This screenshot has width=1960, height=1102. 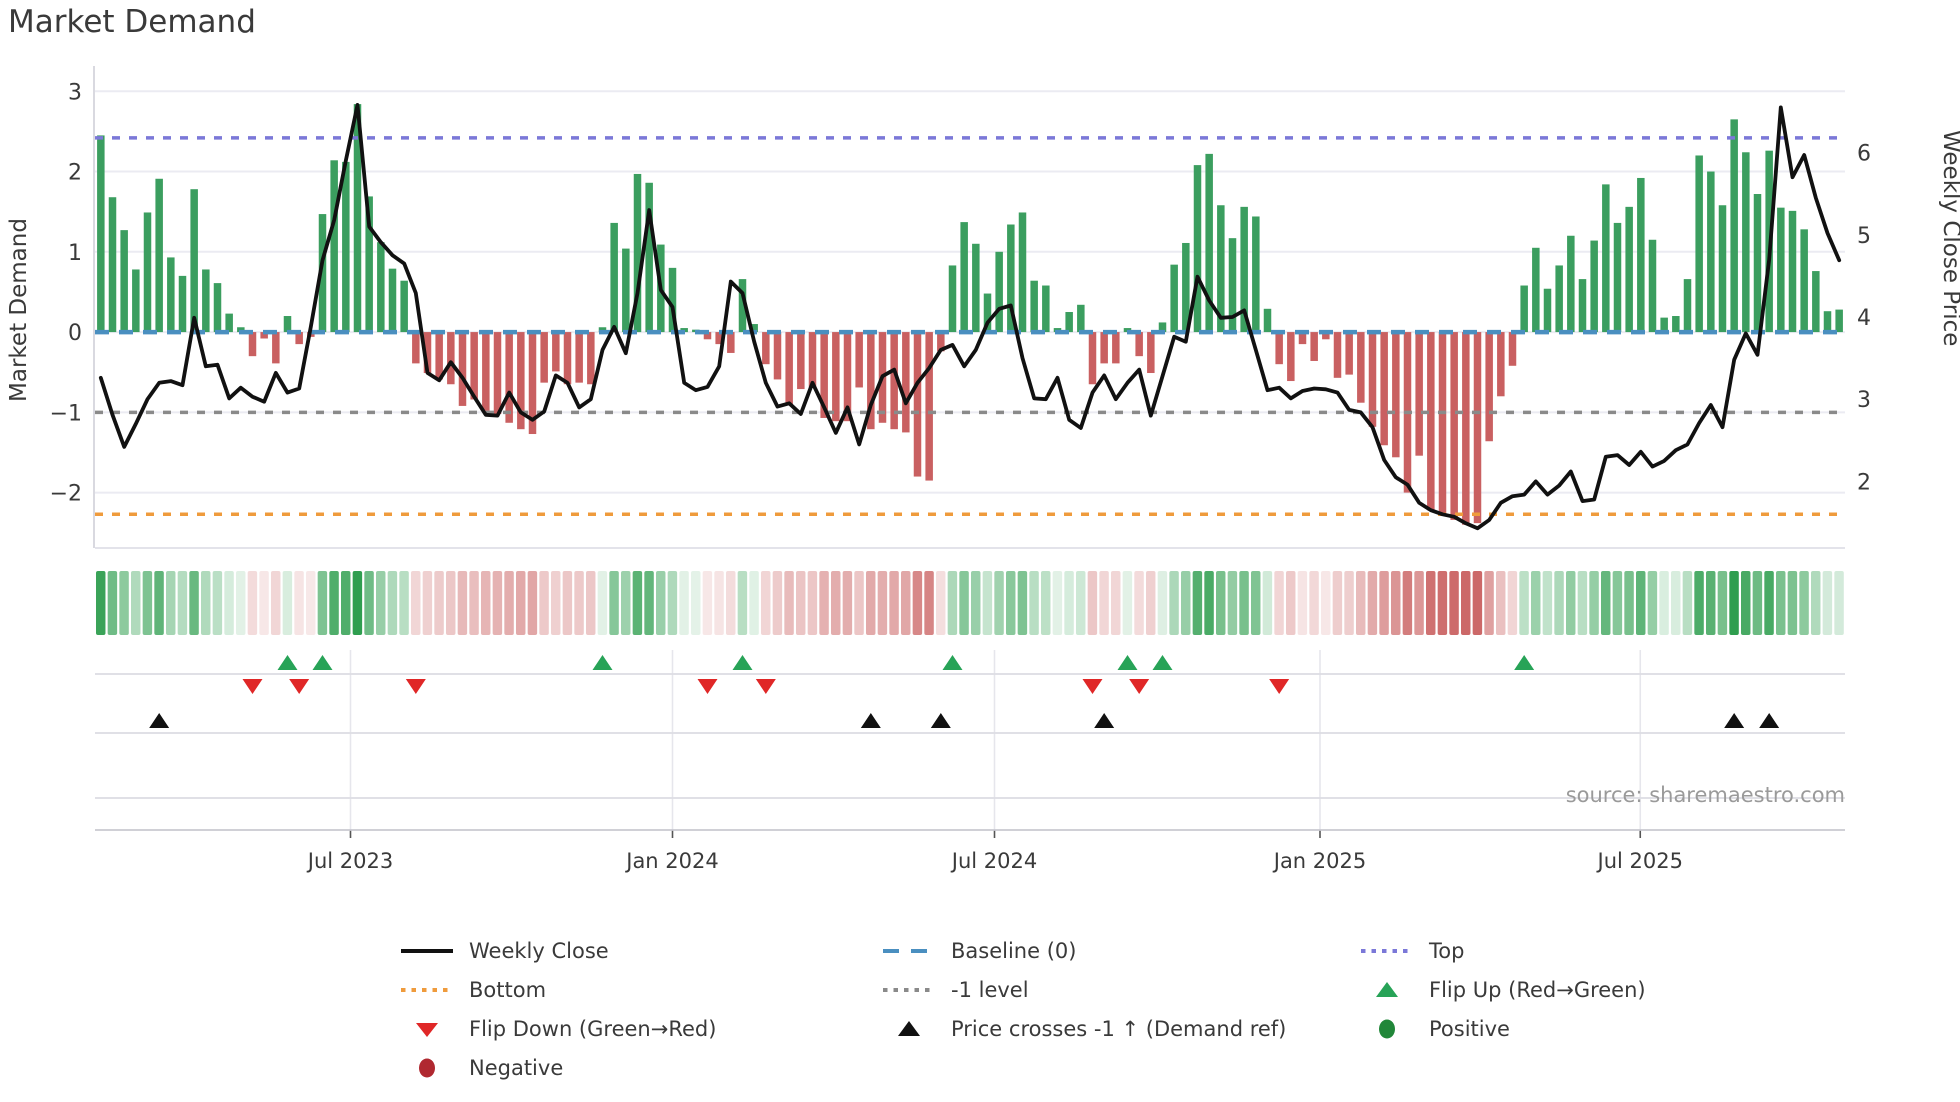 I want to click on left-tick-label: 3, so click(x=75, y=92).